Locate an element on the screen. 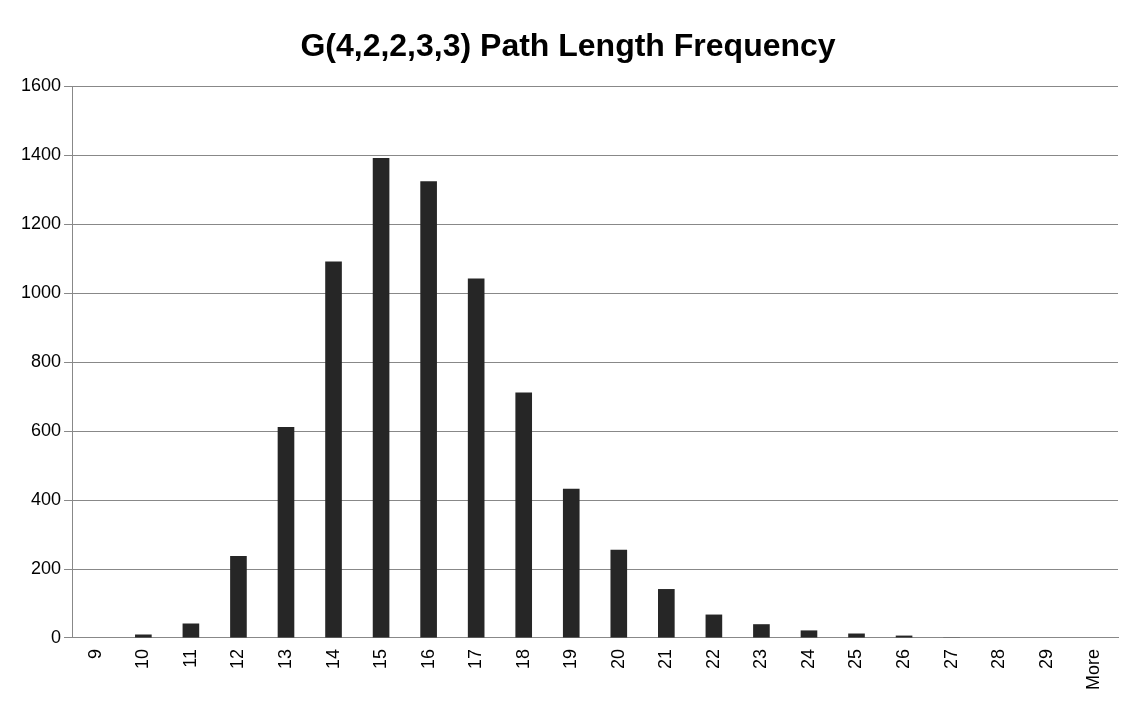 This screenshot has width=1146, height=711. x-tick-label: 14 is located at coordinates (332, 659).